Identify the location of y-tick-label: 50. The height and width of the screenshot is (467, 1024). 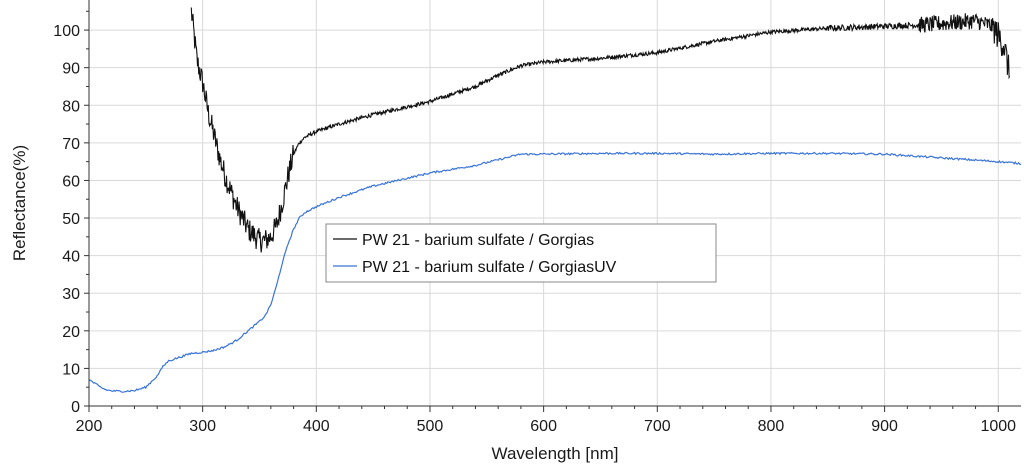
(71, 219).